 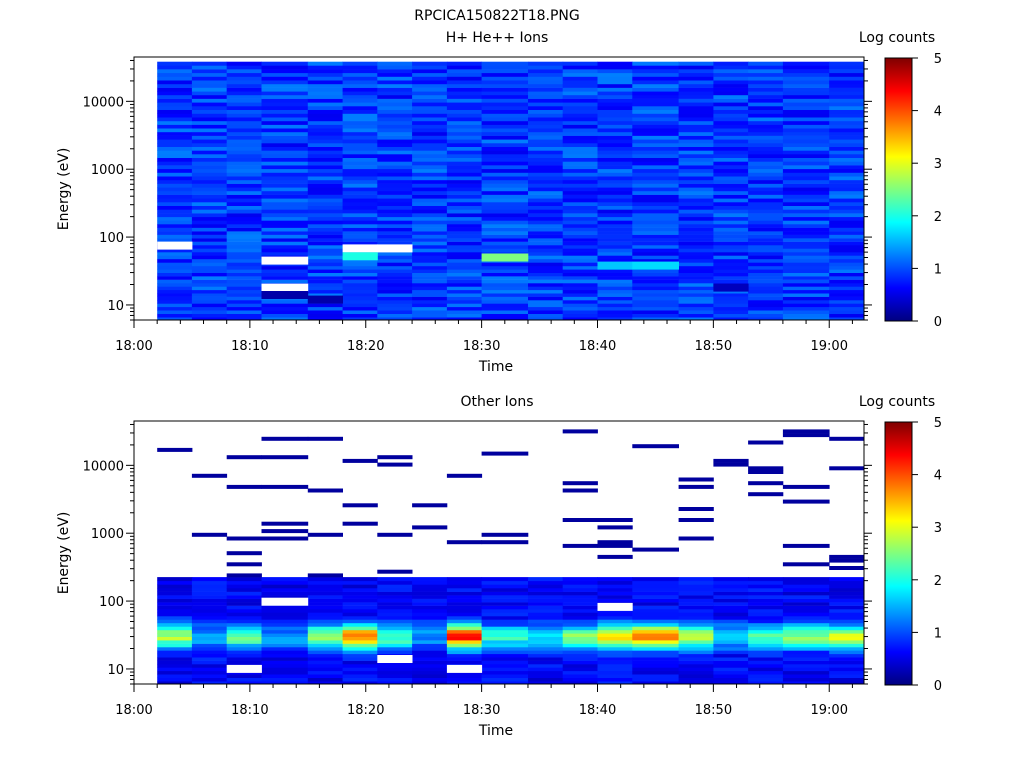 I want to click on x-tick-label: 19:00, so click(x=829, y=710).